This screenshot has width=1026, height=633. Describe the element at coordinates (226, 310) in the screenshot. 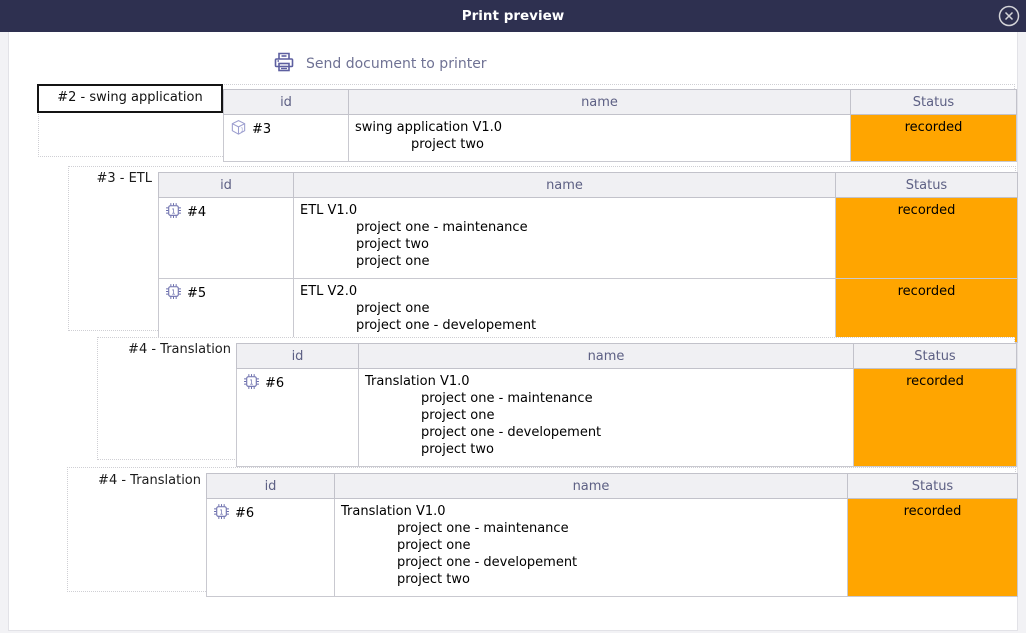

I see `id-cell: 1 #5` at that location.